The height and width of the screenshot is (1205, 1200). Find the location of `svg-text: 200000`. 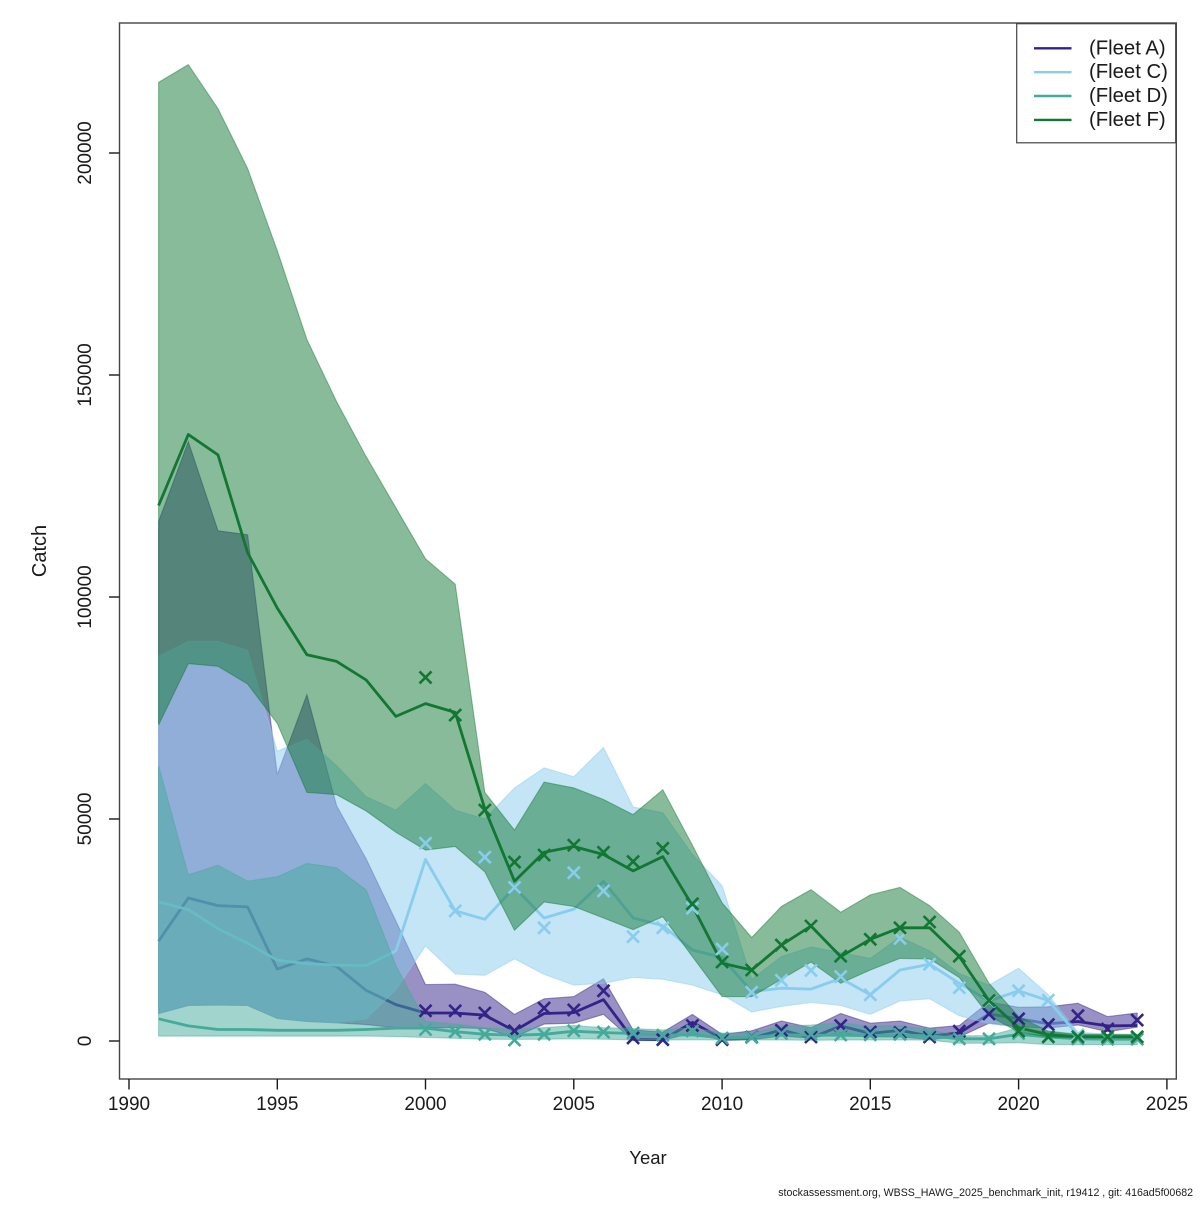

svg-text: 200000 is located at coordinates (85, 152).